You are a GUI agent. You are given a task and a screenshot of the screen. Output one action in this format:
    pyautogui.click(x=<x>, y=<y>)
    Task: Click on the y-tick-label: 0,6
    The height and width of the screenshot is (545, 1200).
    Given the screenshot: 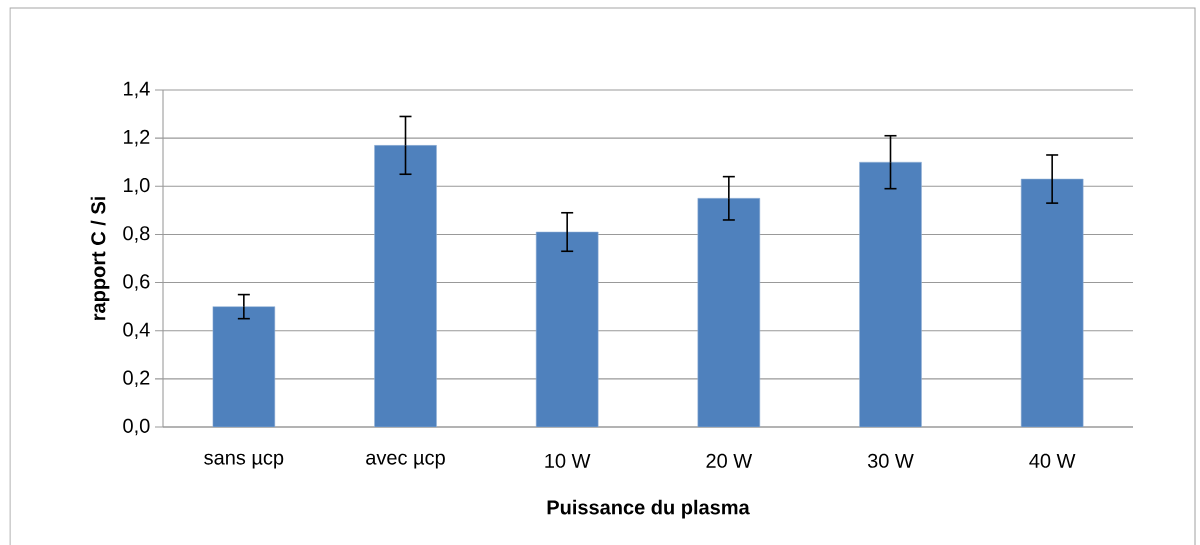 What is the action you would take?
    pyautogui.click(x=136, y=282)
    